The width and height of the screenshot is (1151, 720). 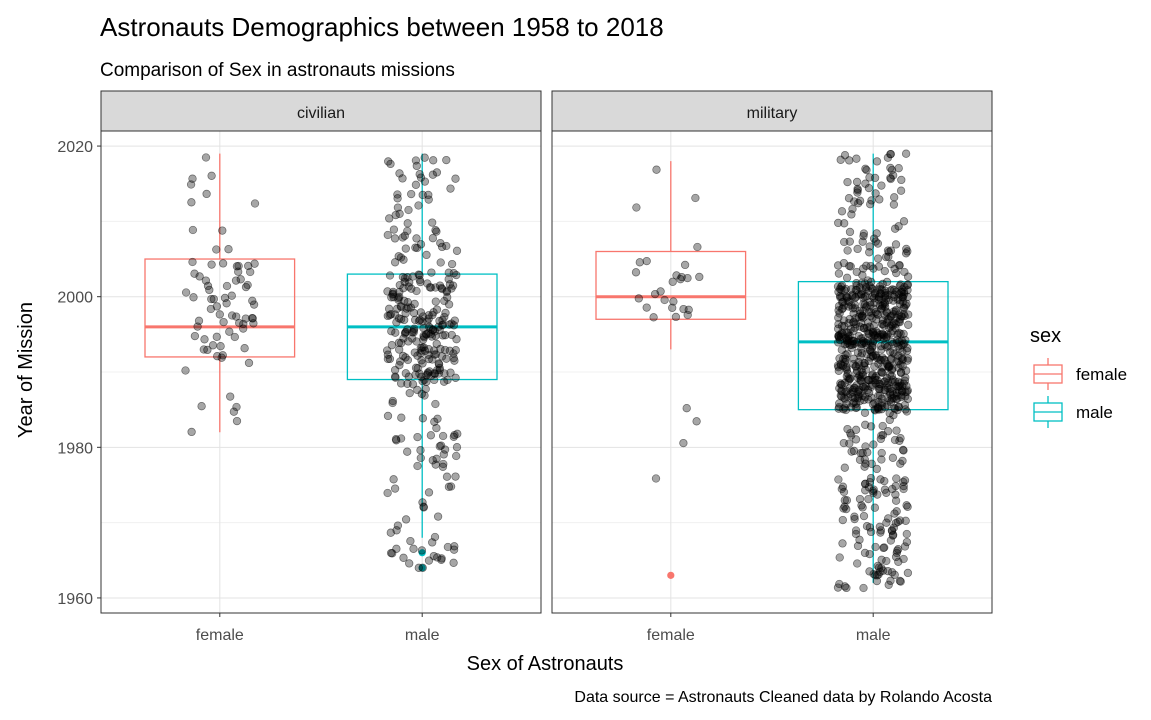 I want to click on y-tick-label: 1980, so click(x=75, y=448).